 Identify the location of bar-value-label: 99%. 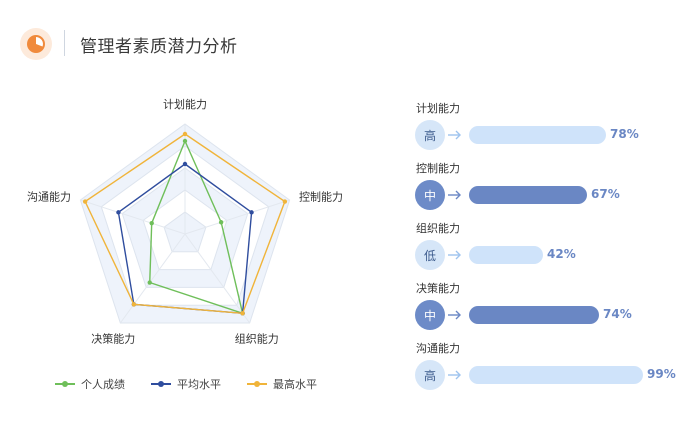
(661, 374).